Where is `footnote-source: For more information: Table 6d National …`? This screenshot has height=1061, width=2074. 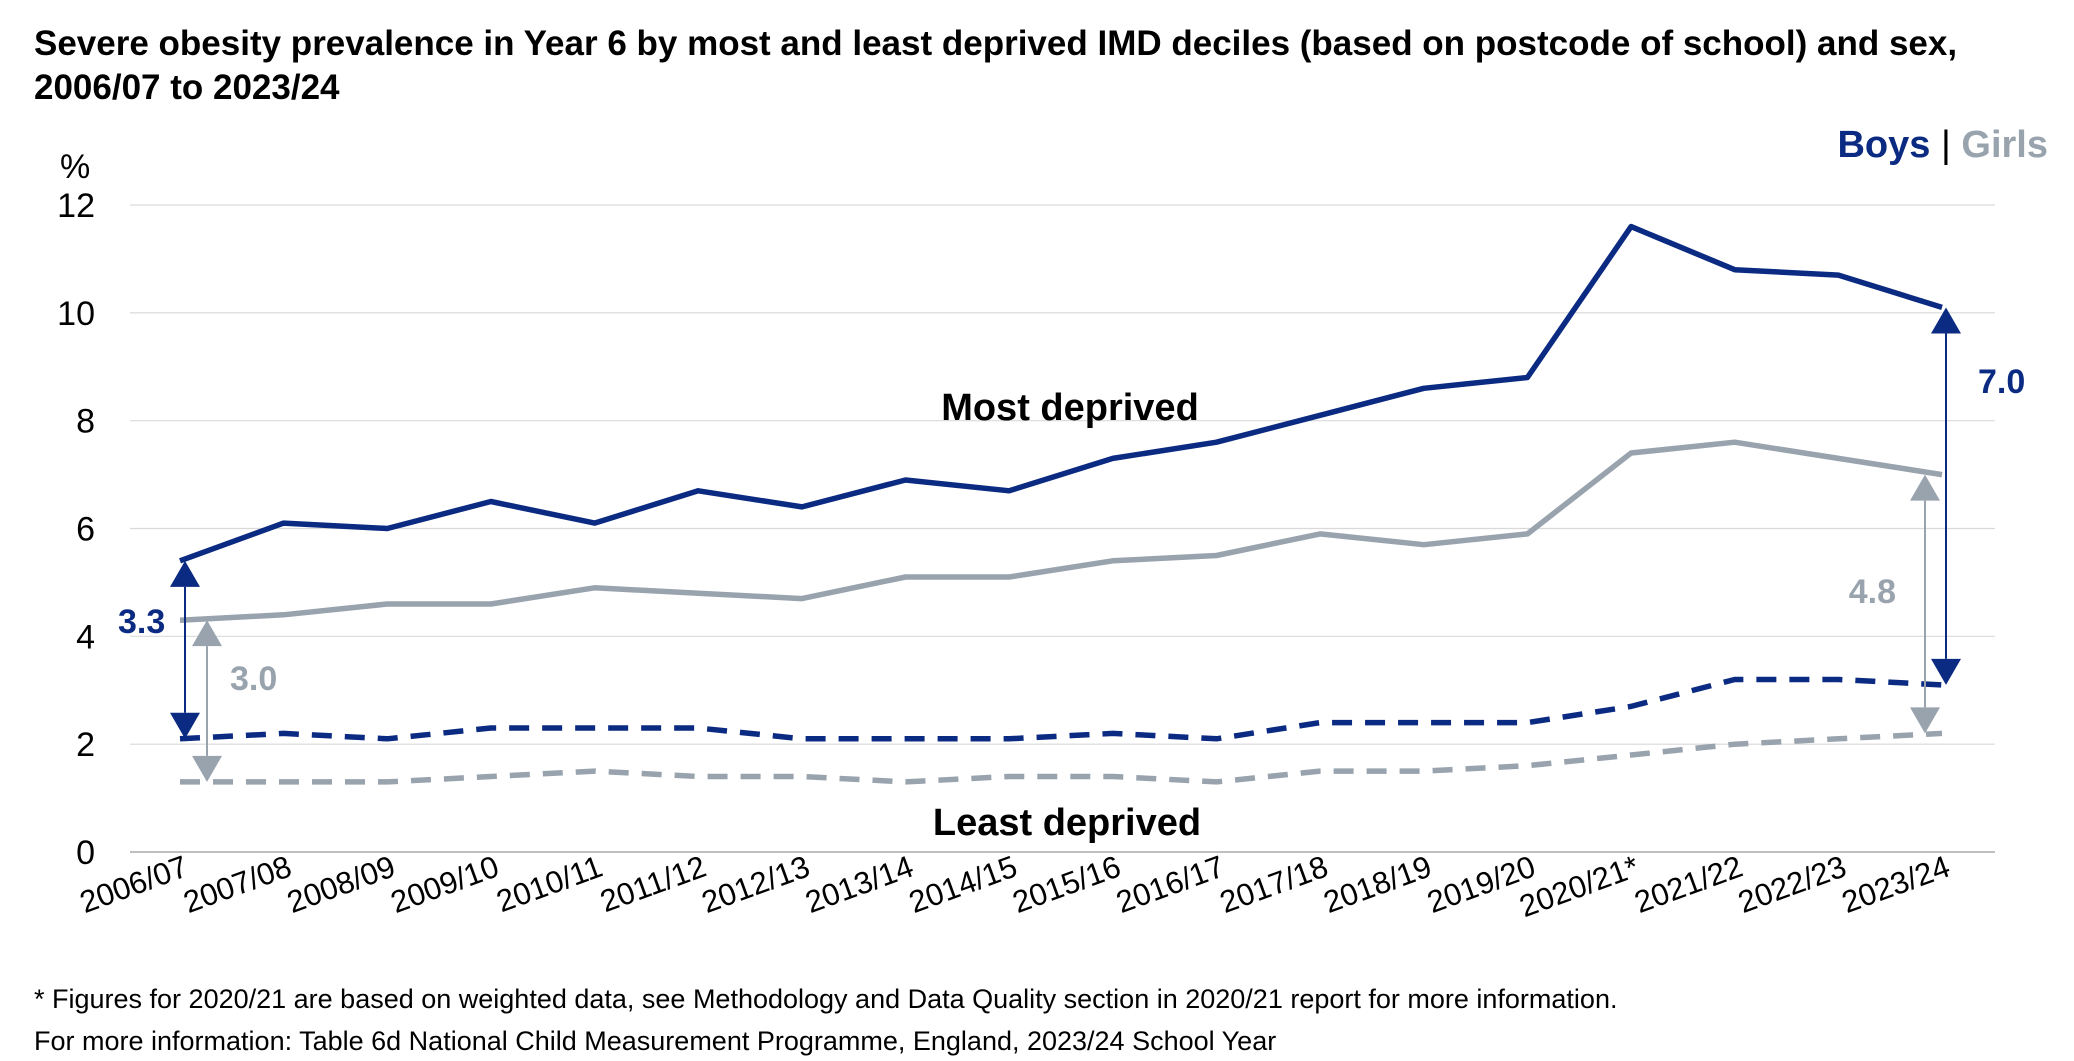
footnote-source: For more information: Table 6d National … is located at coordinates (655, 1041).